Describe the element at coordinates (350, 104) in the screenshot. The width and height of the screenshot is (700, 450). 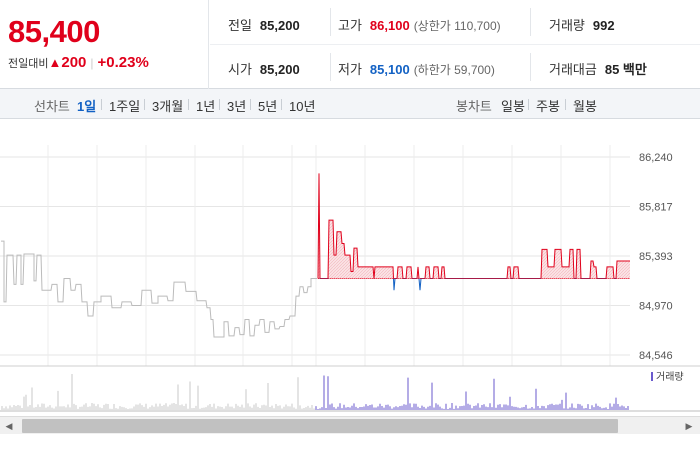
I see `chart-period-toolbar: 선차트 1일 1주일 3개월 1년 3년 5년 10년 봉차트 일봉 주봉 월봉` at that location.